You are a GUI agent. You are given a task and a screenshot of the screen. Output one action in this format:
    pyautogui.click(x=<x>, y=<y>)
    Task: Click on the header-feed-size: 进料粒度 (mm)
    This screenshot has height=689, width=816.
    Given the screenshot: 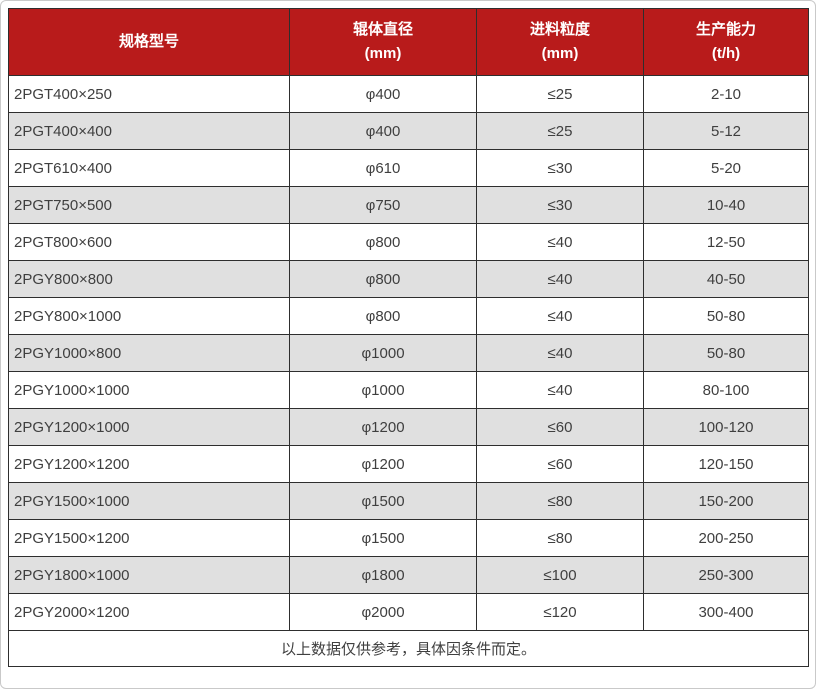 What is the action you would take?
    pyautogui.click(x=560, y=42)
    